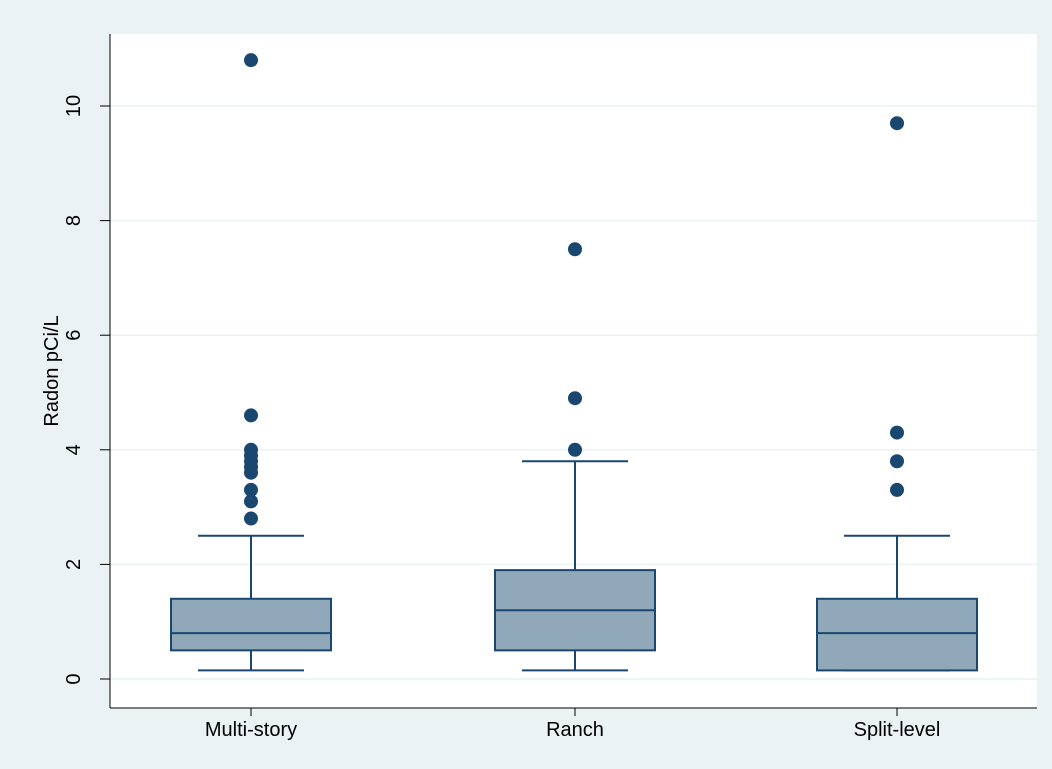 The image size is (1052, 769). What do you see at coordinates (74, 678) in the screenshot?
I see `y-tick-label: 0` at bounding box center [74, 678].